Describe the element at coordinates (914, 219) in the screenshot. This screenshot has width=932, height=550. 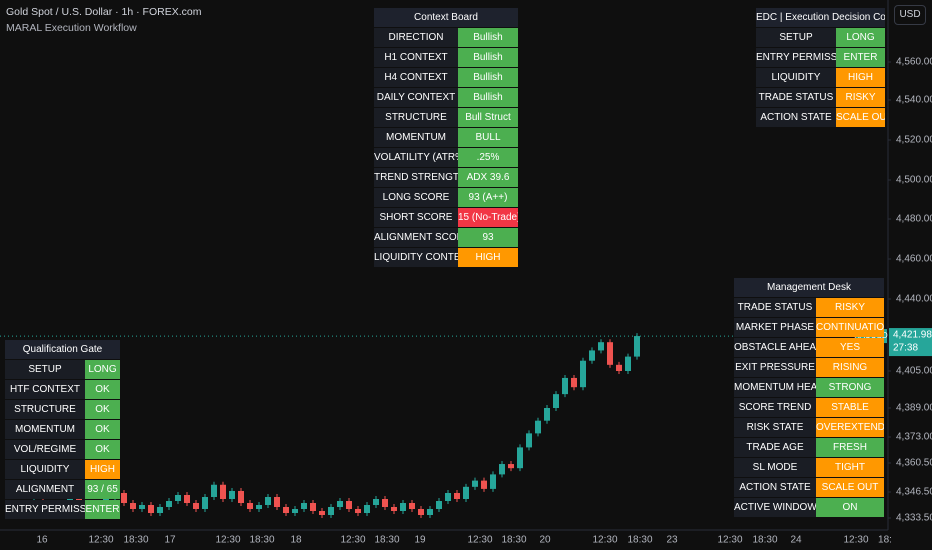
I see `y-tick-label: 4,480.00` at that location.